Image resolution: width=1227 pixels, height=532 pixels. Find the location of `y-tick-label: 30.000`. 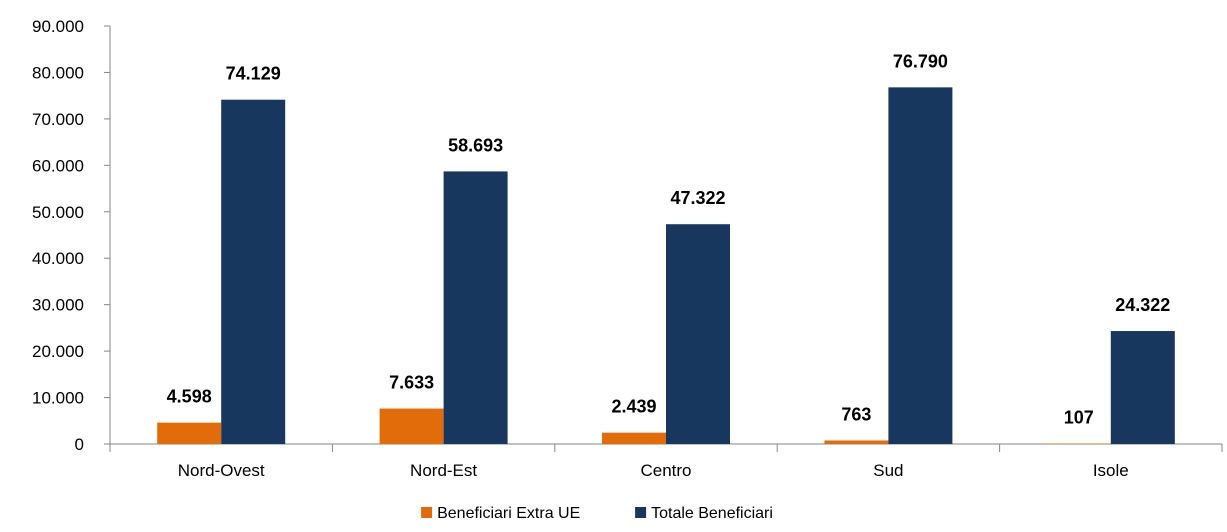

y-tick-label: 30.000 is located at coordinates (58, 305).